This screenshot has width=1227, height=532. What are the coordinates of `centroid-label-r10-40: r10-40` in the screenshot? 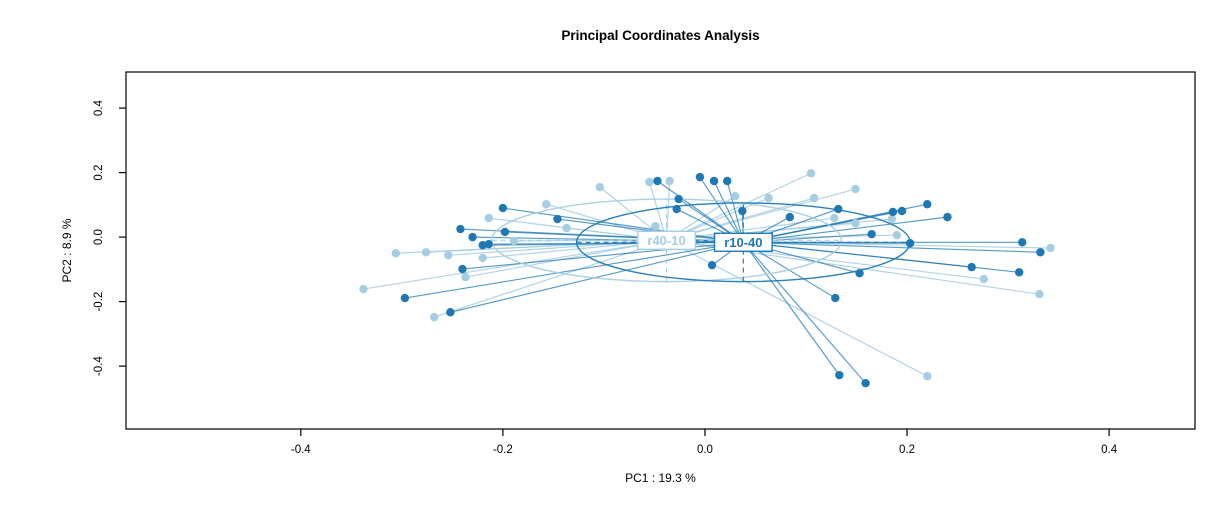 It's located at (743, 242).